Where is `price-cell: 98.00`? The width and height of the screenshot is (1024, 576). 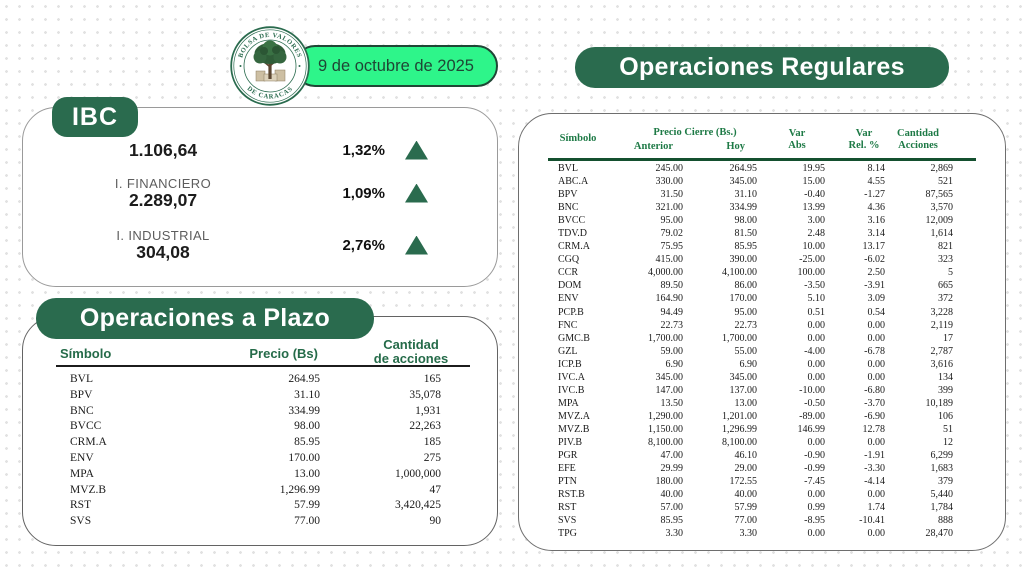 price-cell: 98.00 is located at coordinates (307, 426).